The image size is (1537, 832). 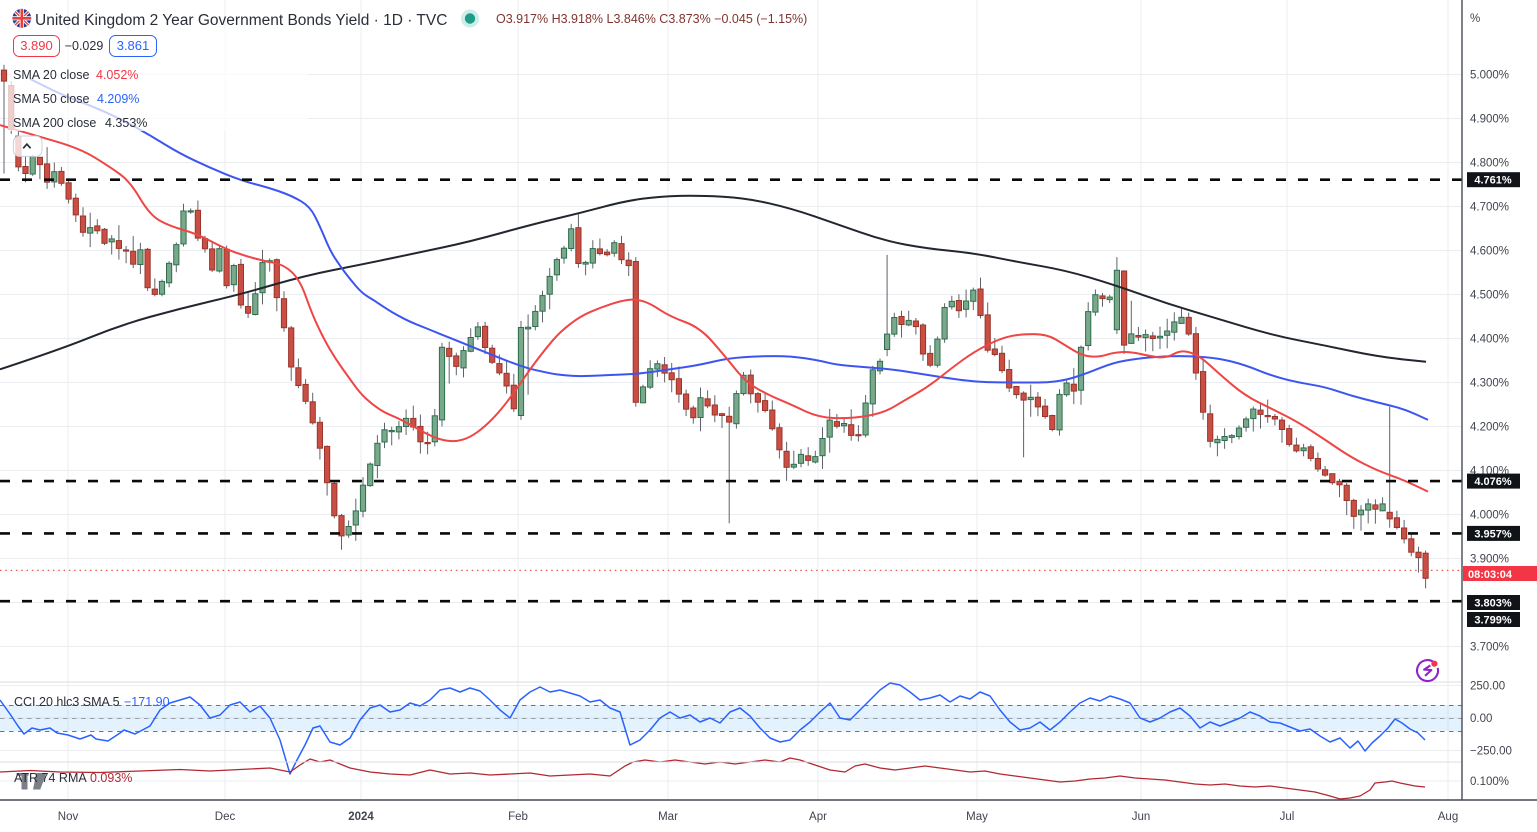 What do you see at coordinates (1489, 296) in the screenshot?
I see `svg-text: 4.500%` at bounding box center [1489, 296].